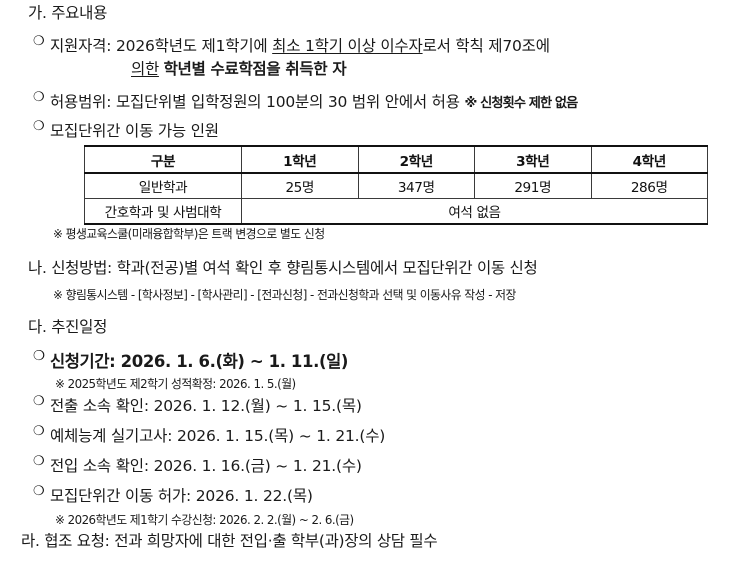 The height and width of the screenshot is (562, 731). I want to click on qualification-line2: 의한 학년별 수료학점을 취득한 자, so click(239, 69).